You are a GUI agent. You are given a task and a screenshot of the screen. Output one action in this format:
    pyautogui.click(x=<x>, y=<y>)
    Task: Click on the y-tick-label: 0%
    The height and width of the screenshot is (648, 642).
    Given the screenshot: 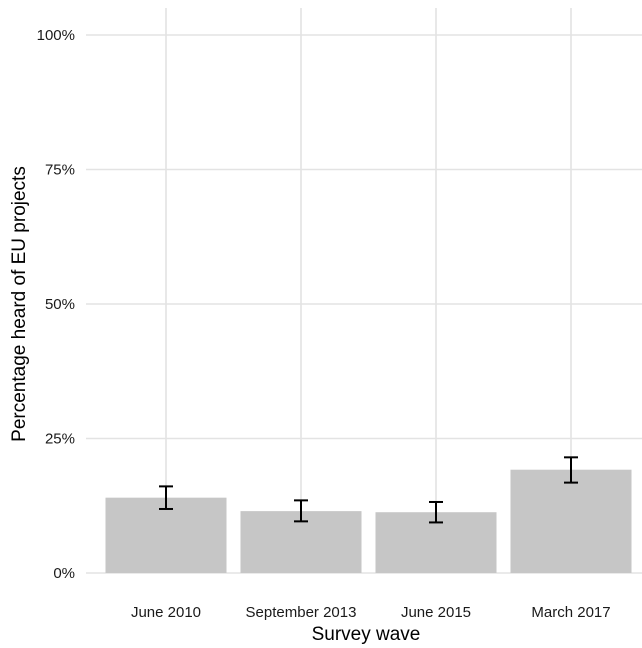 What is the action you would take?
    pyautogui.click(x=64, y=573)
    